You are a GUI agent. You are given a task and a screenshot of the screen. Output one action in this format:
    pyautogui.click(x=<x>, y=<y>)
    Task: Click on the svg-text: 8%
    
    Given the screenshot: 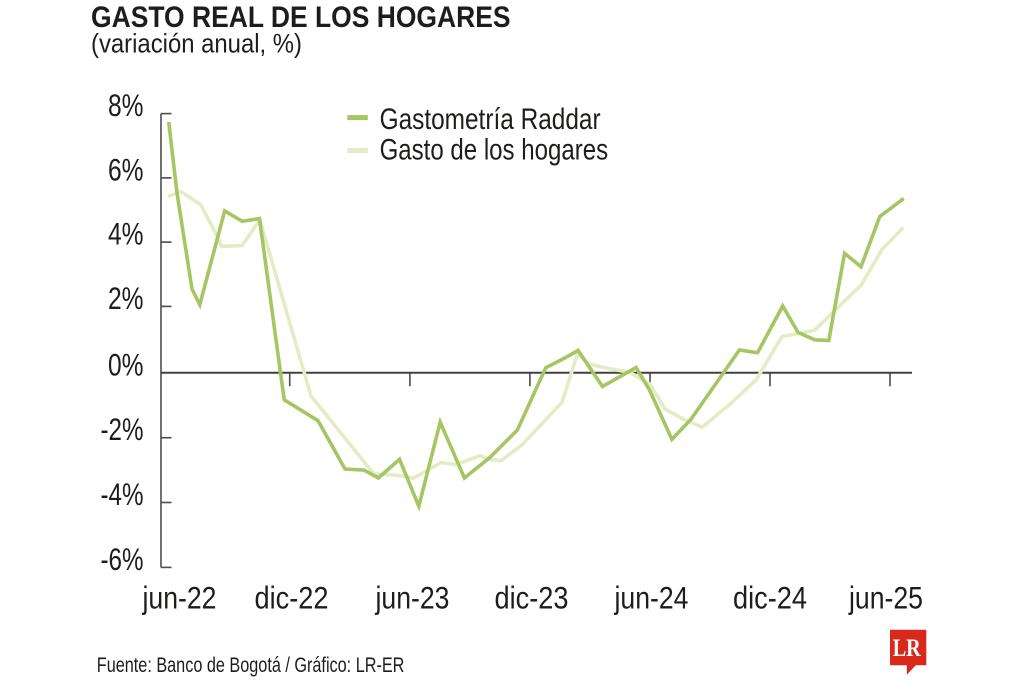 What is the action you would take?
    pyautogui.click(x=126, y=105)
    